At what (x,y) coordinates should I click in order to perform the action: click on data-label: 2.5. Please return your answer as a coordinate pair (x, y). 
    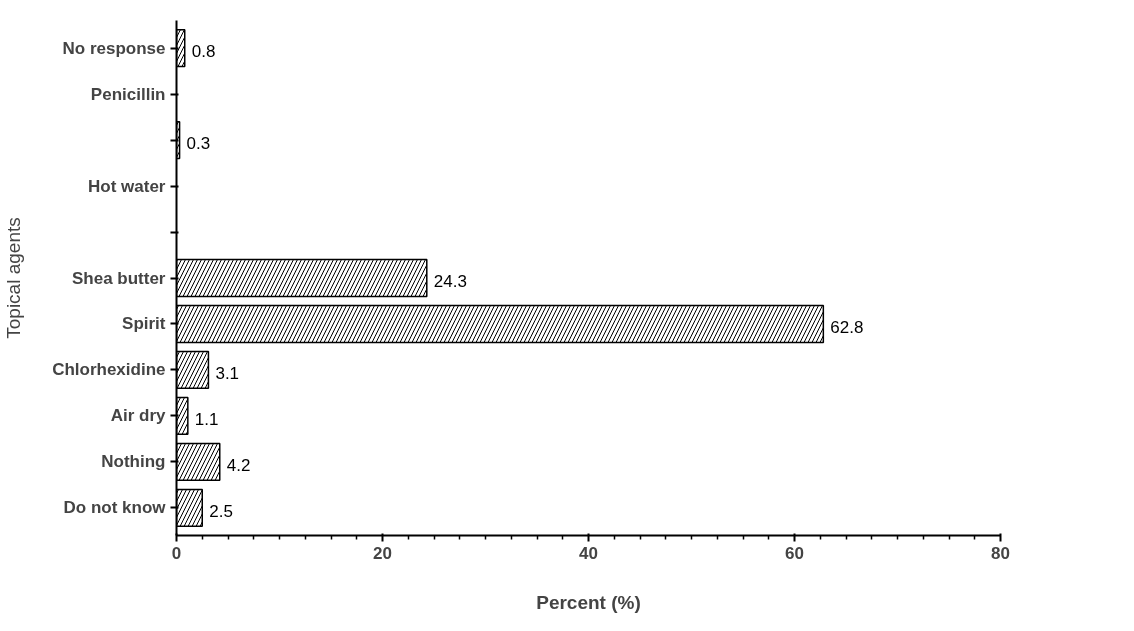
    Looking at the image, I should click on (221, 511).